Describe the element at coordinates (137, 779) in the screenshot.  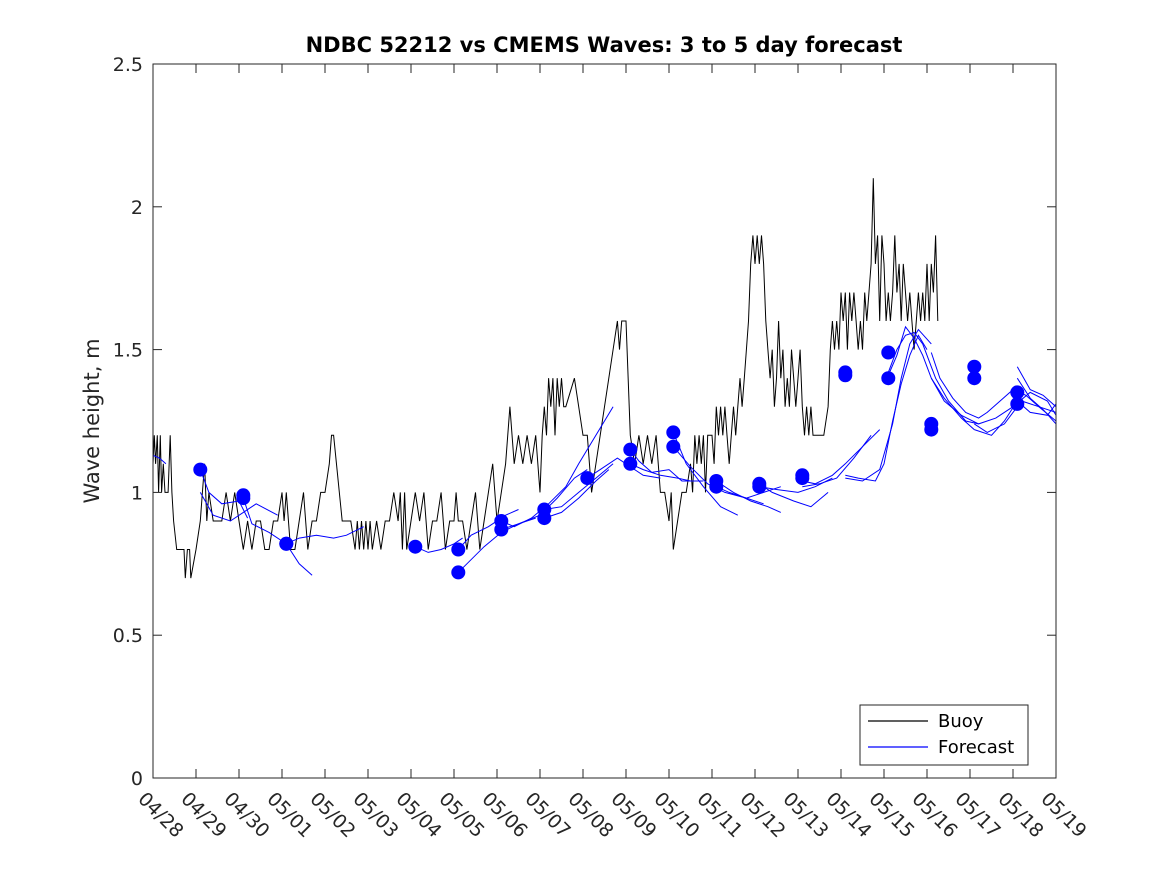
I see `y-tick-label: 0` at that location.